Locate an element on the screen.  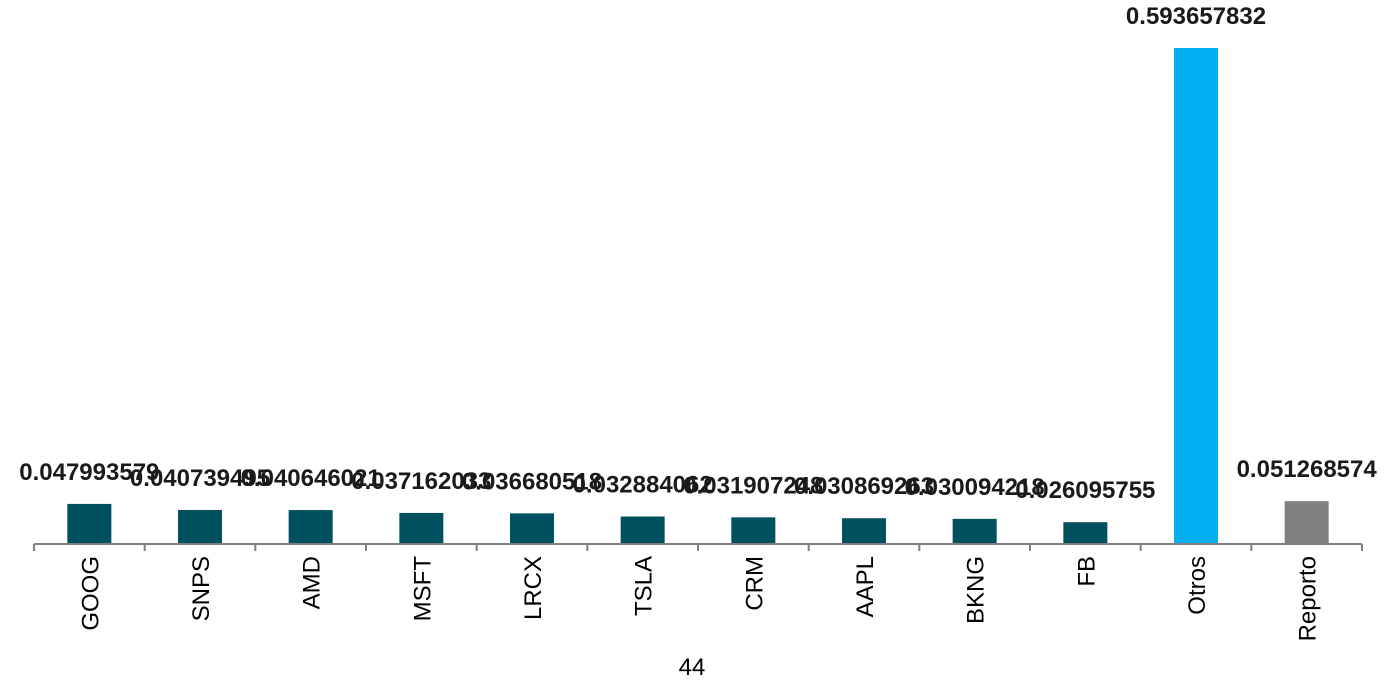
data-label-aapl: 0.030869263 is located at coordinates (864, 486).